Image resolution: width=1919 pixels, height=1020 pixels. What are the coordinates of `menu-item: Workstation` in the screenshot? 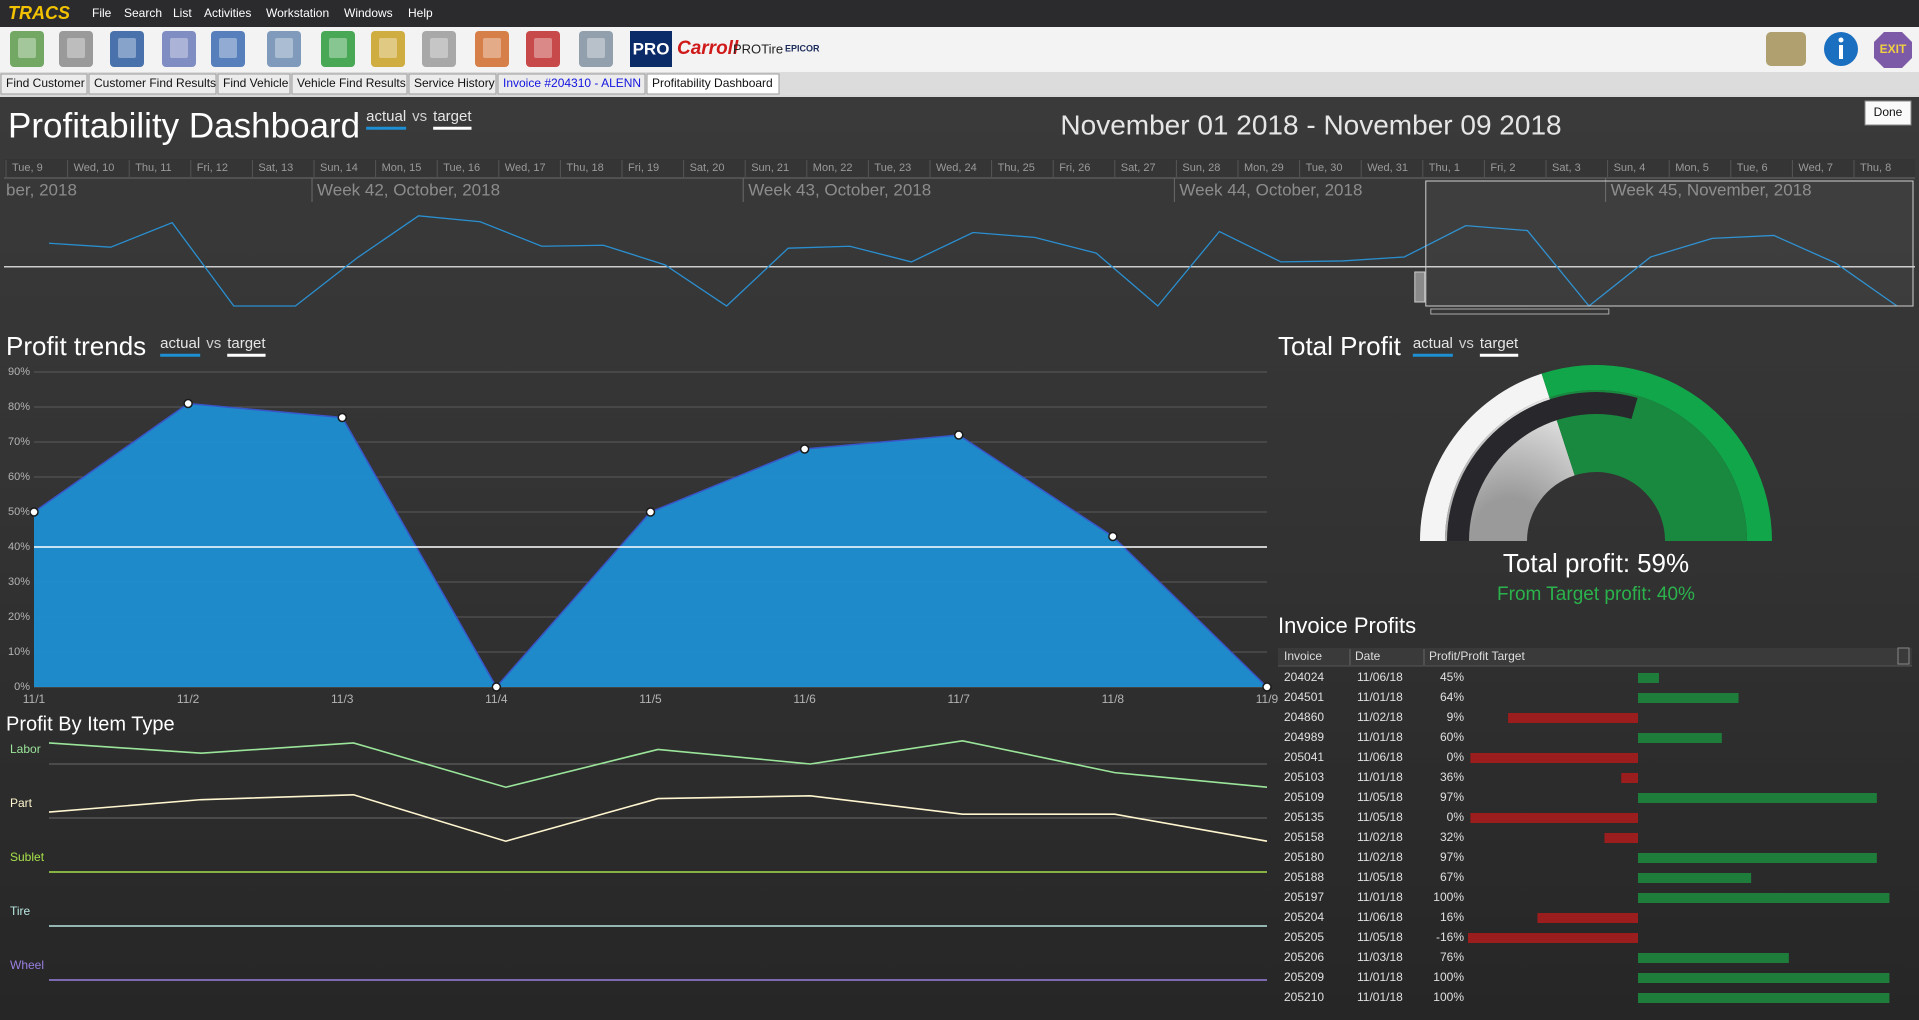 It's located at (297, 13).